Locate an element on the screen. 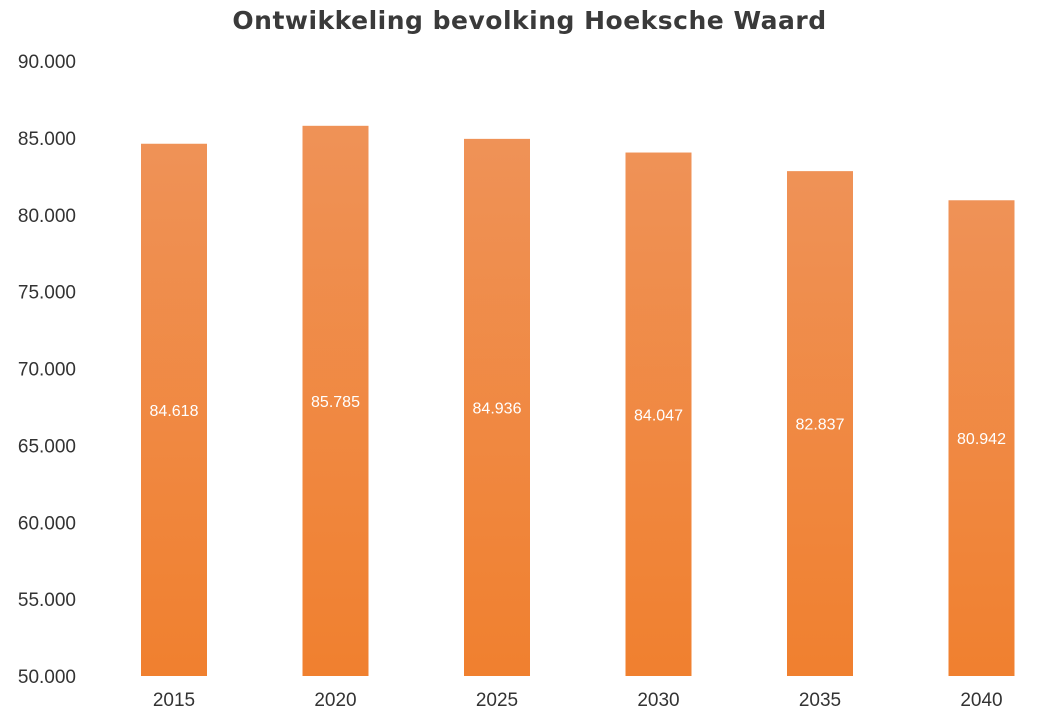 Image resolution: width=1059 pixels, height=713 pixels. x-axis: 2015 2020 2025 2030 2035 2040 is located at coordinates (578, 700).